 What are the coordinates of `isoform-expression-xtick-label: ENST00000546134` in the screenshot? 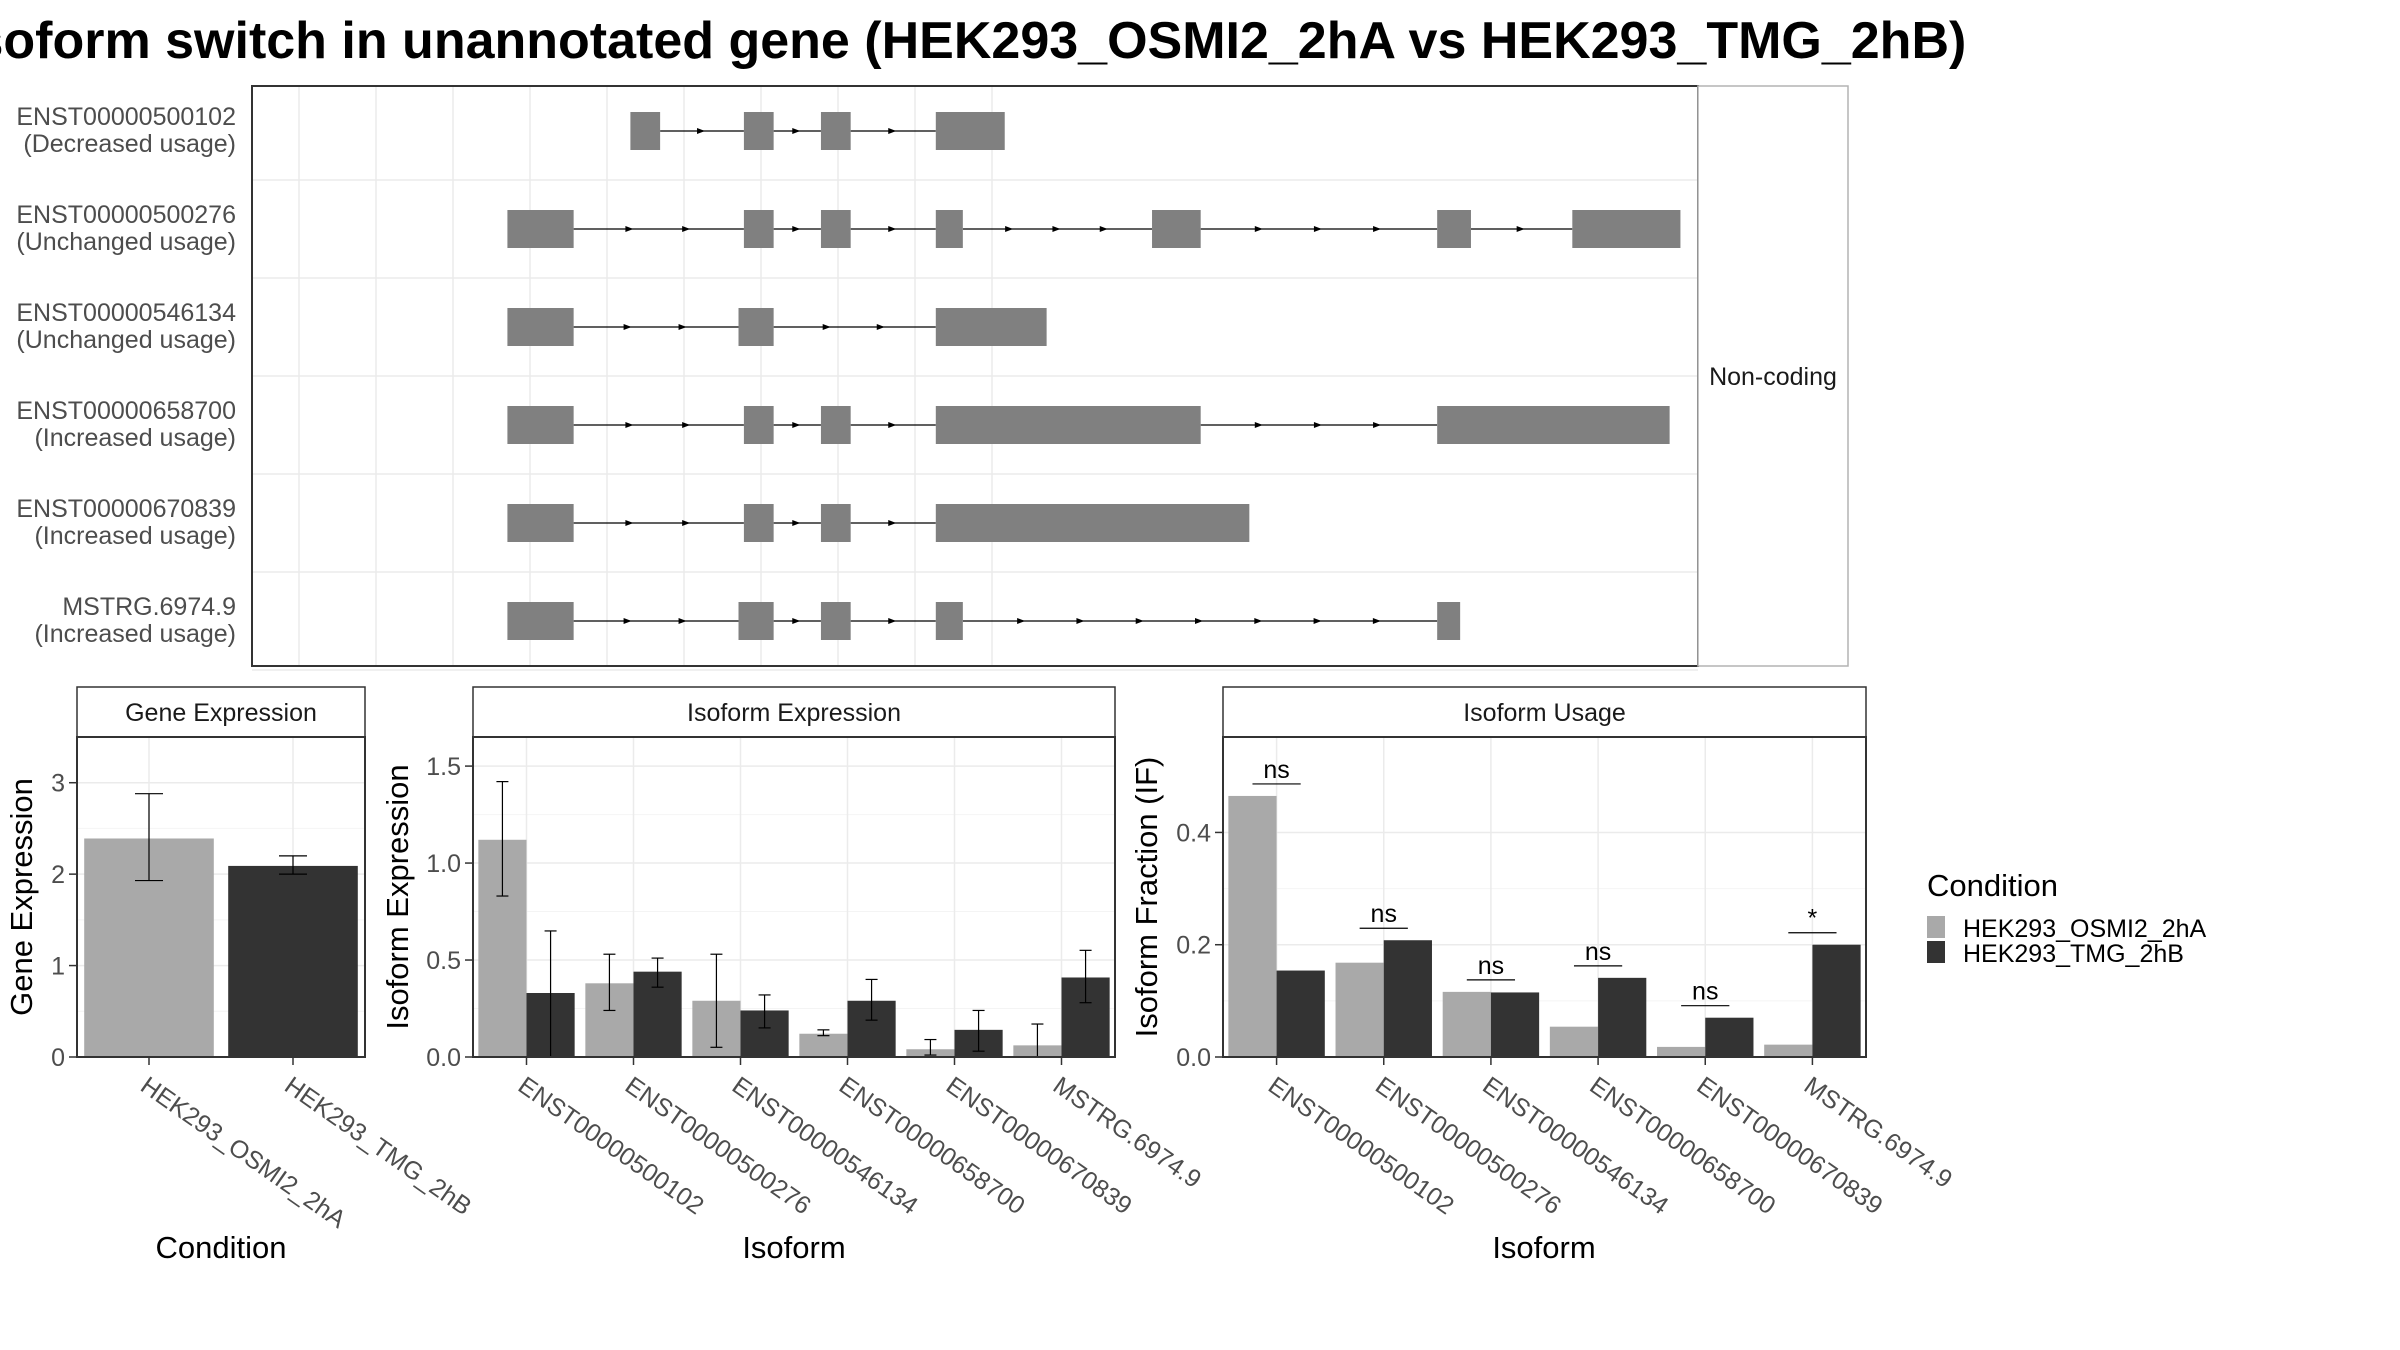 It's located at (825, 1145).